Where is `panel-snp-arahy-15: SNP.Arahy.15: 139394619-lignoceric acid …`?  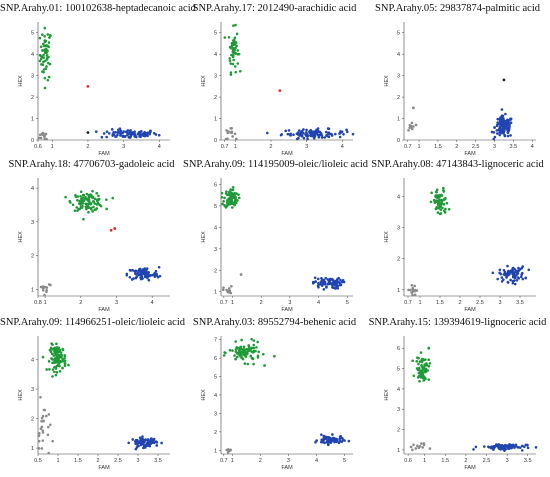 panel-snp-arahy-15: SNP.Arahy.15: 139394619-lignoceric acid … is located at coordinates (457, 393).